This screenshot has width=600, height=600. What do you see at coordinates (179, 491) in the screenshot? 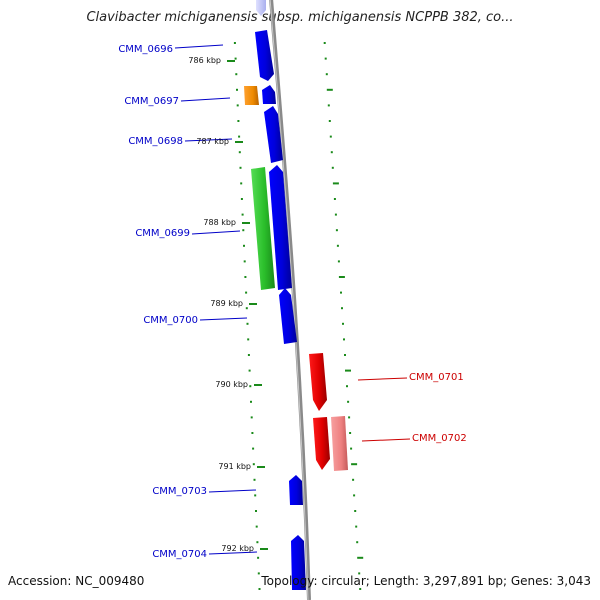
I see `gene-label-cmm-0703: CMM_0703` at bounding box center [179, 491].